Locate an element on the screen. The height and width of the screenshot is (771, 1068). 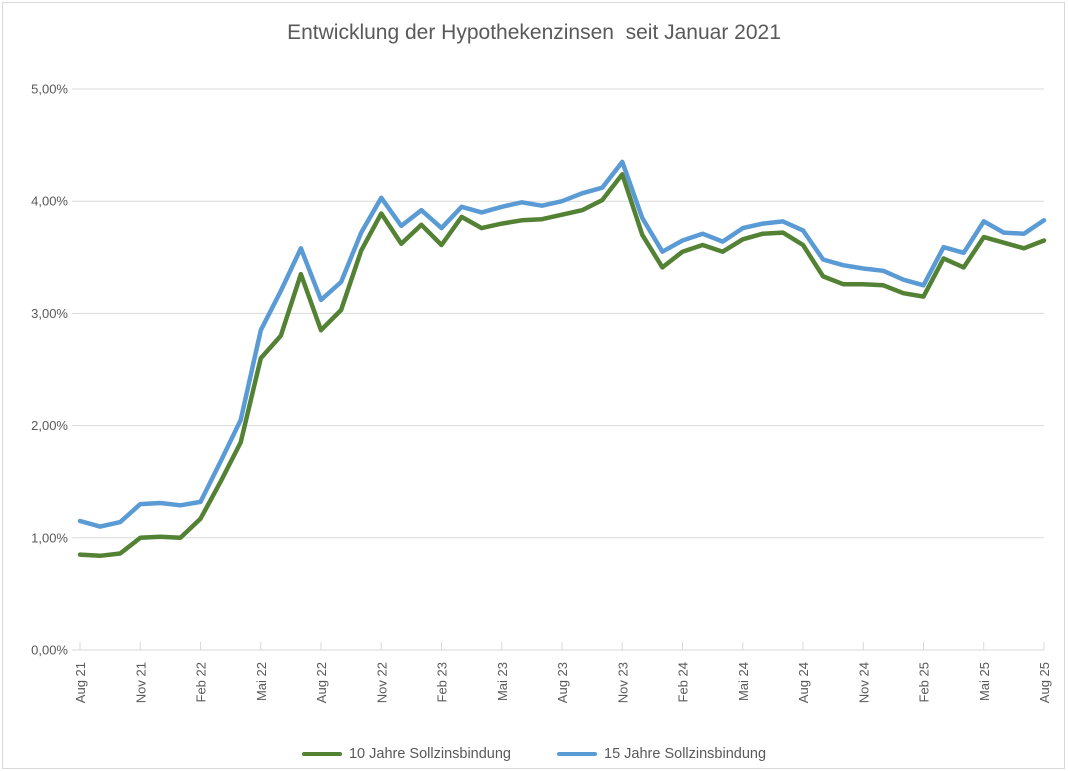
x-axis-label: Mai 24 is located at coordinates (743, 681).